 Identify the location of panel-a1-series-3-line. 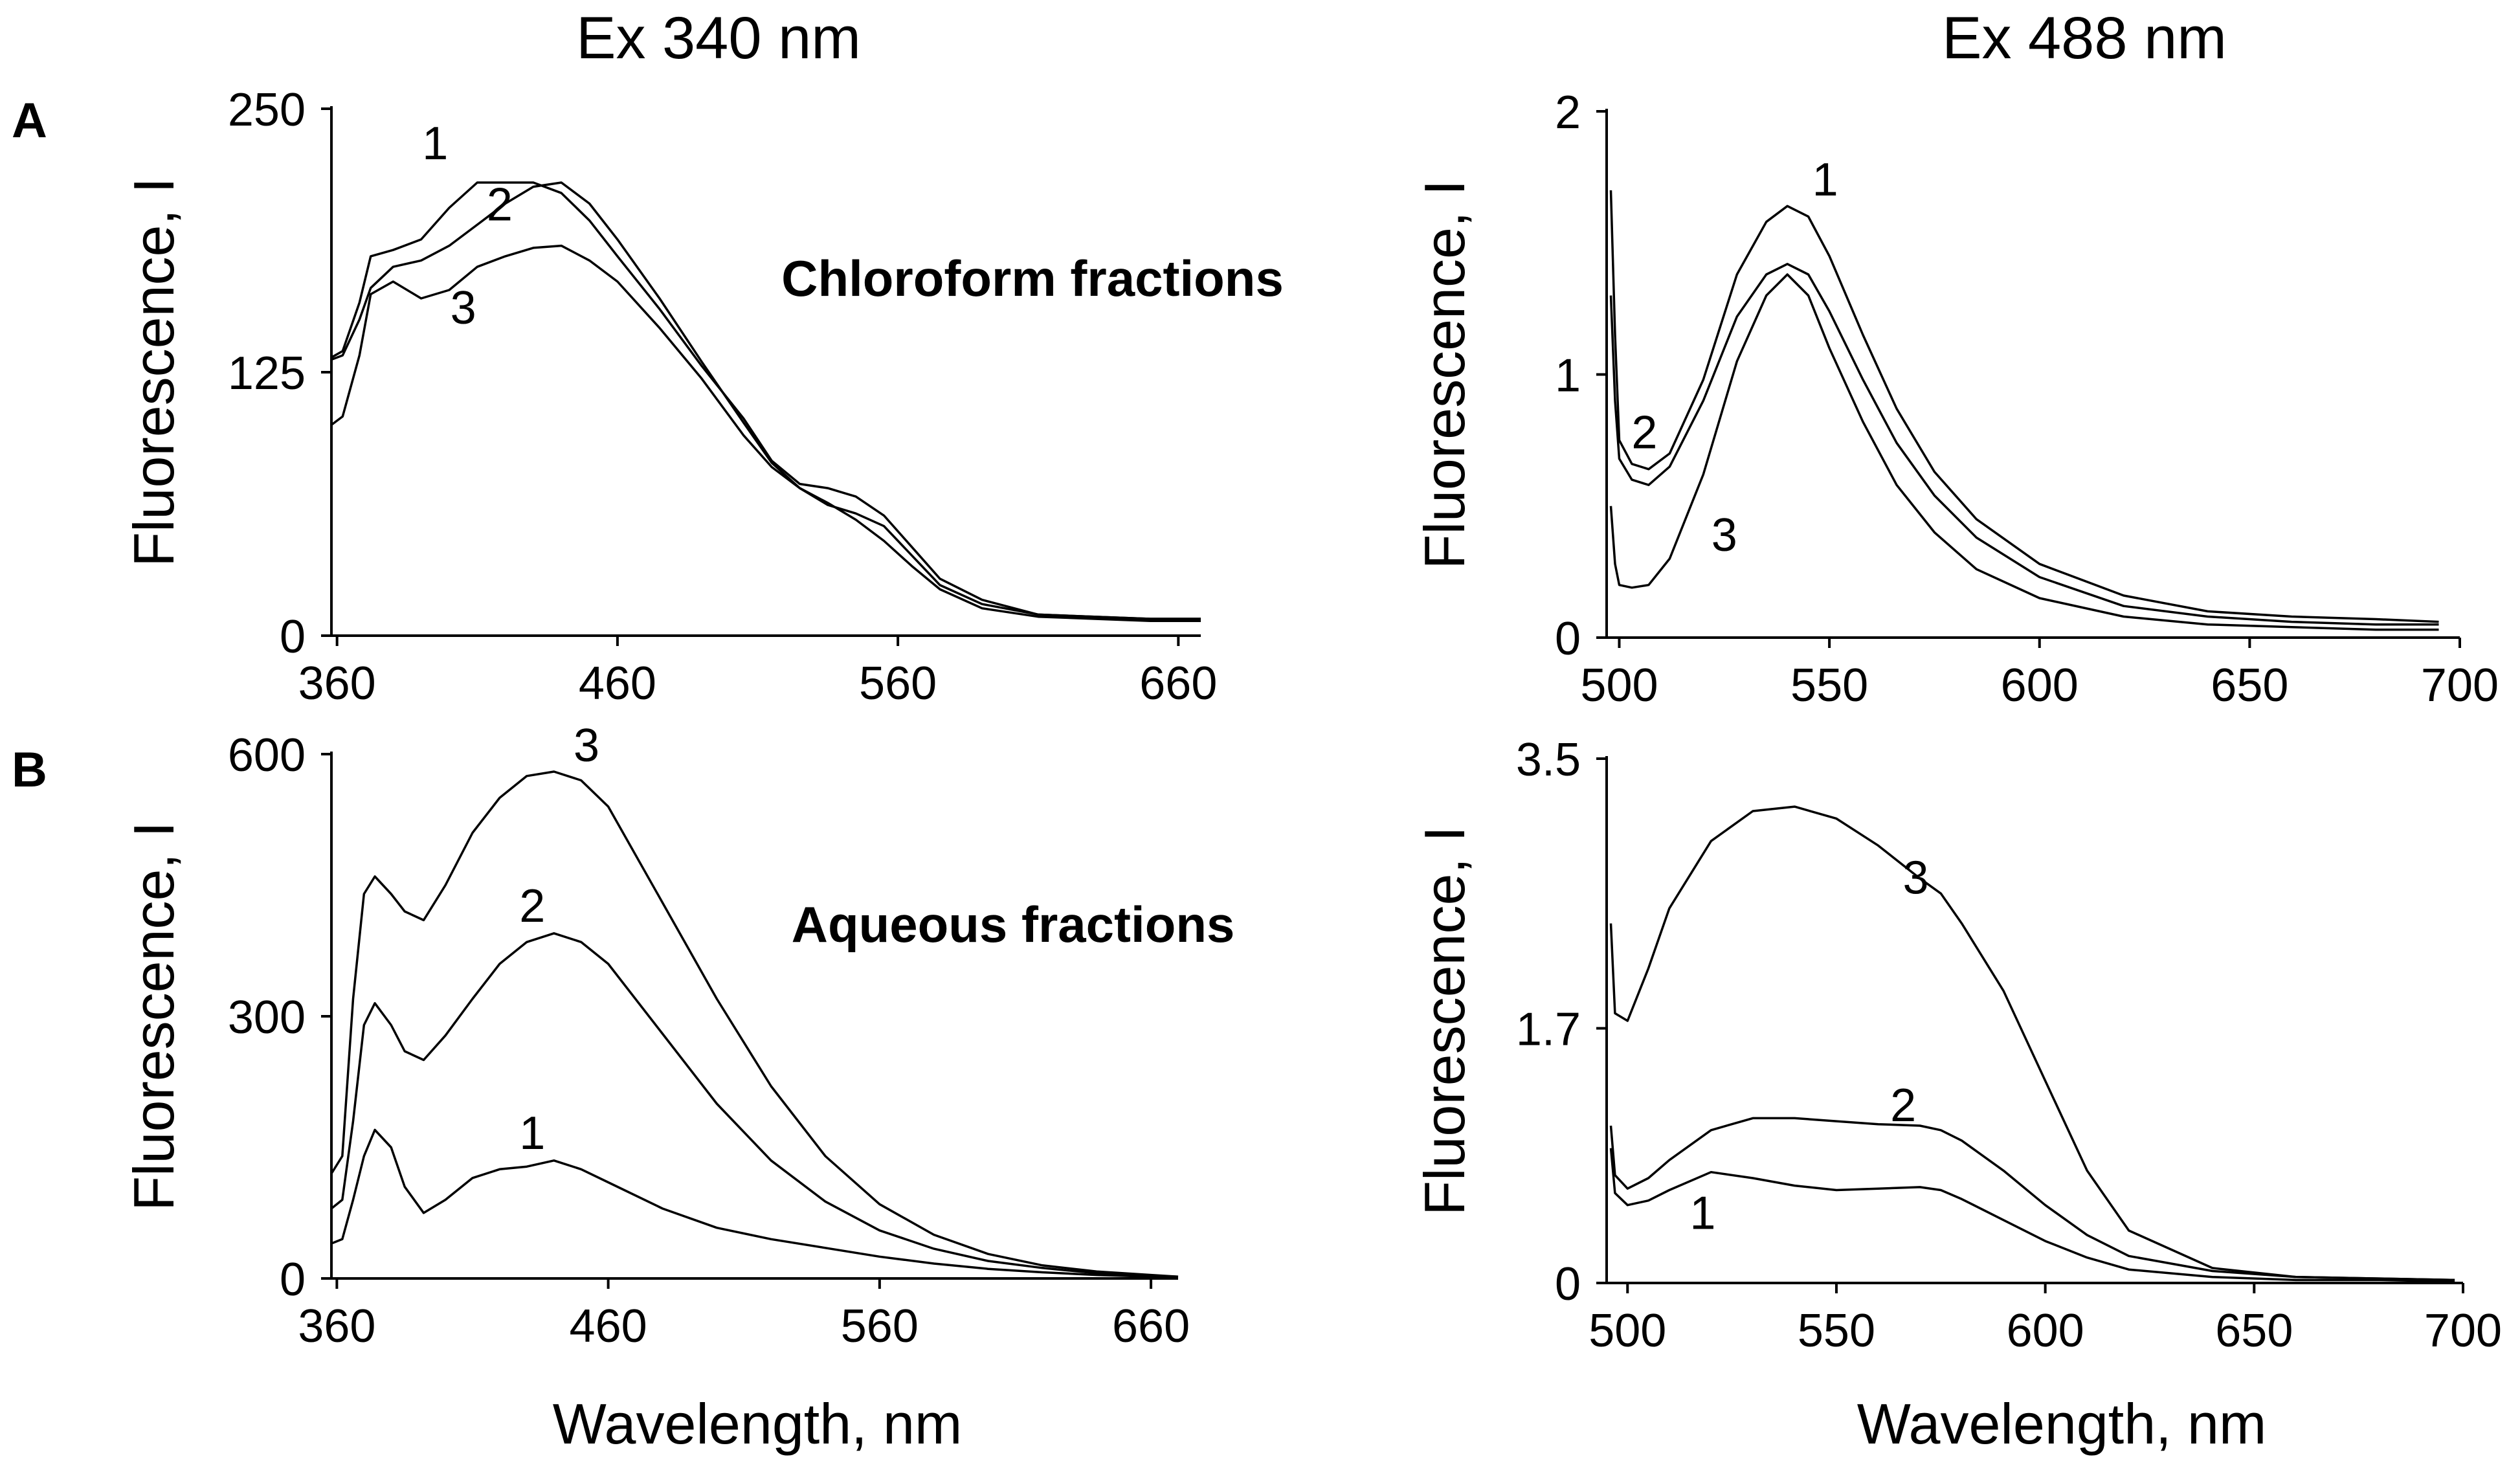
(765, 433).